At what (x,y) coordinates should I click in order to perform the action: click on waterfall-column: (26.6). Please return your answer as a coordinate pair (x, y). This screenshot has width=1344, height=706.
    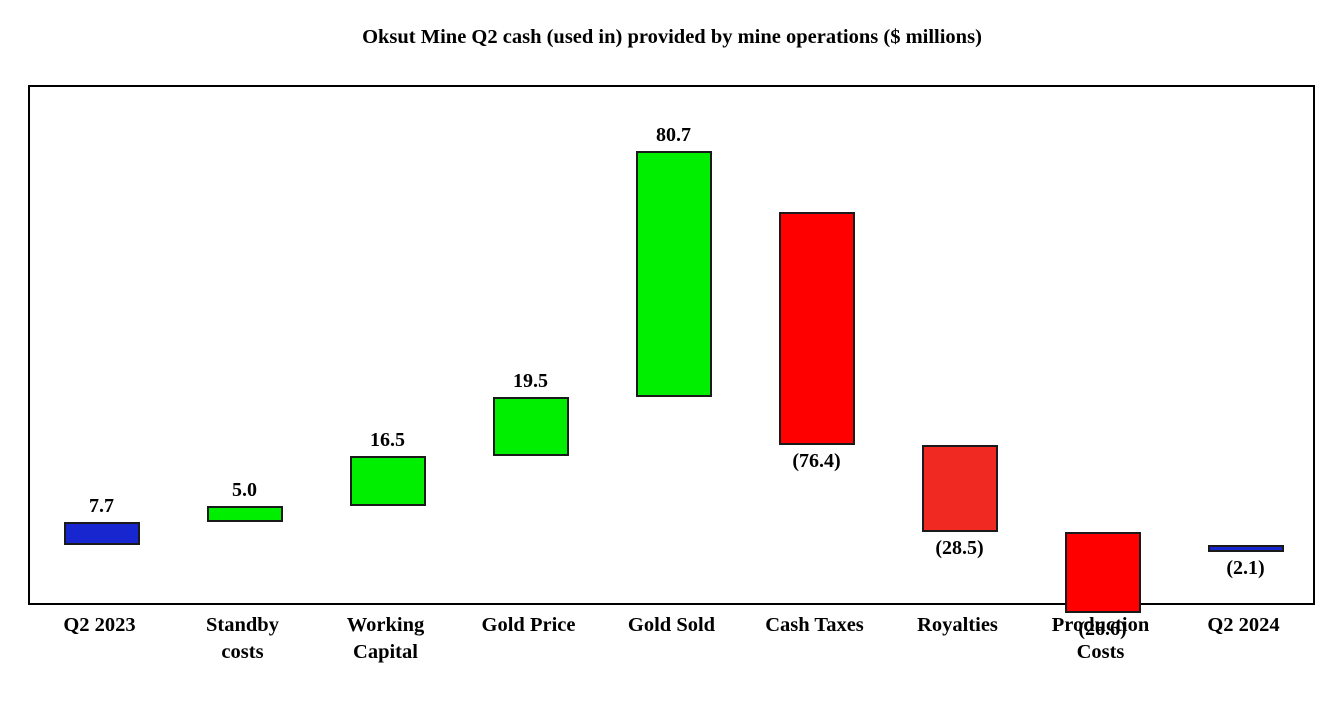
    Looking at the image, I should click on (1102, 363).